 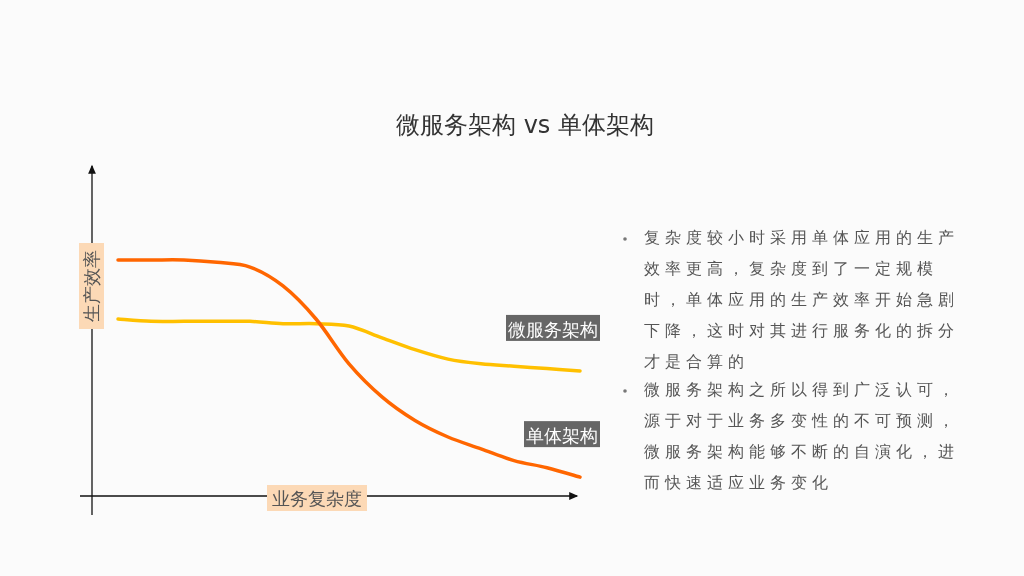 What do you see at coordinates (317, 498) in the screenshot?
I see `x-axis-title: 业务复杂度` at bounding box center [317, 498].